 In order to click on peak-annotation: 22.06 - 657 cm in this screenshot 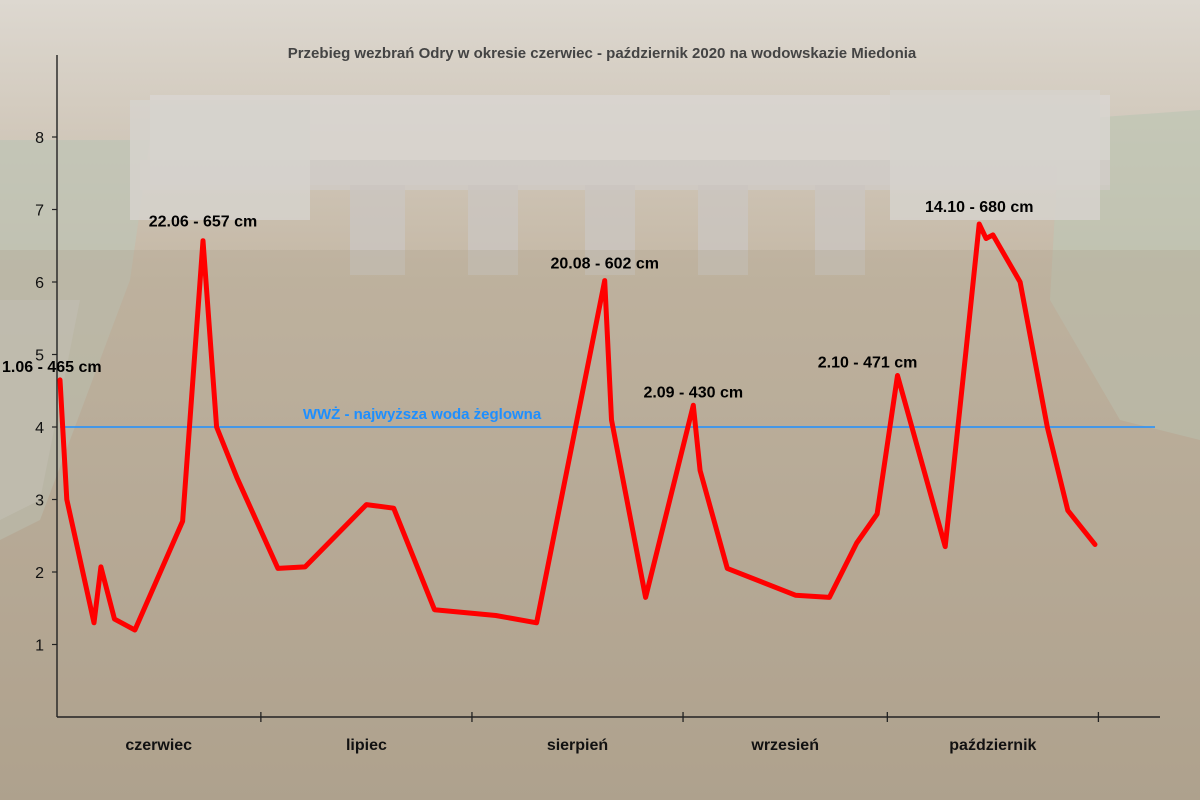, I will do `click(203, 222)`.